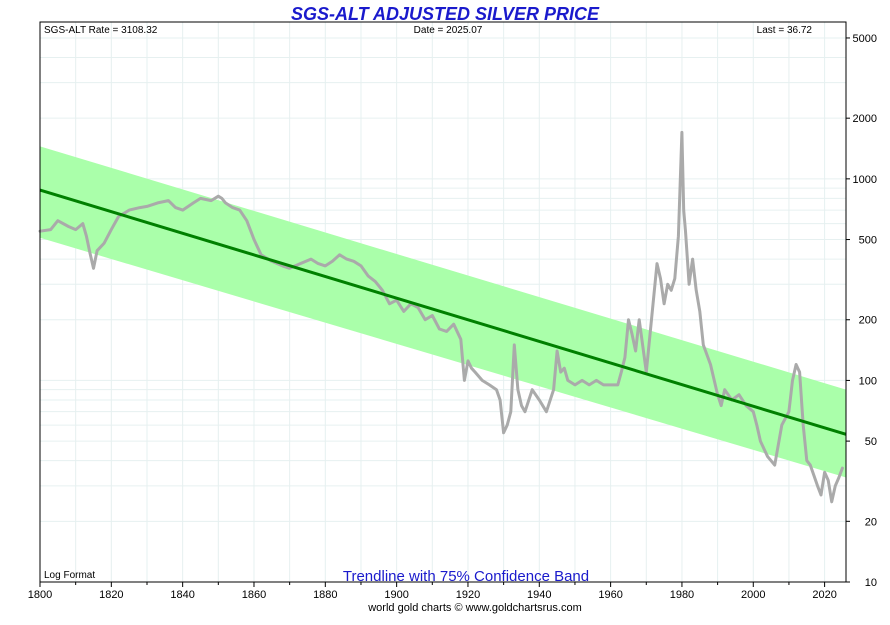 The image size is (890, 625). What do you see at coordinates (396, 595) in the screenshot?
I see `x-tick-label: 1900` at bounding box center [396, 595].